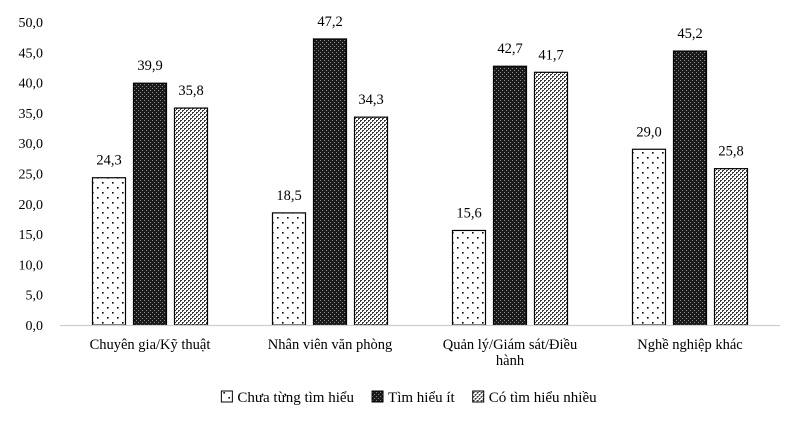 Image resolution: width=806 pixels, height=430 pixels. I want to click on y-tick-label: 5,0, so click(35, 296).